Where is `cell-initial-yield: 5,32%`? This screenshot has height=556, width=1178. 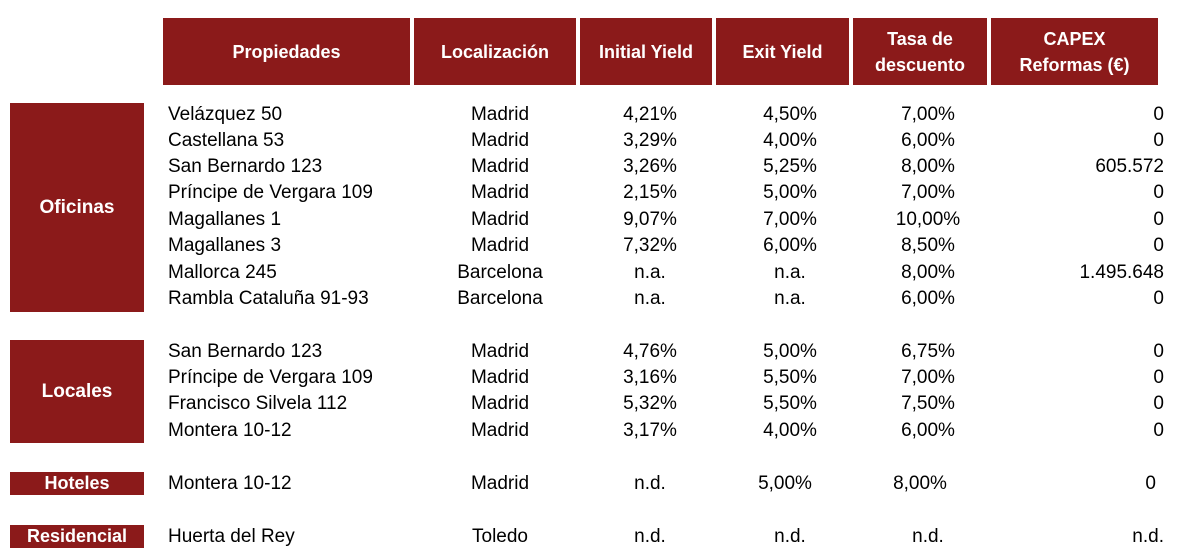
cell-initial-yield: 5,32% is located at coordinates (650, 403).